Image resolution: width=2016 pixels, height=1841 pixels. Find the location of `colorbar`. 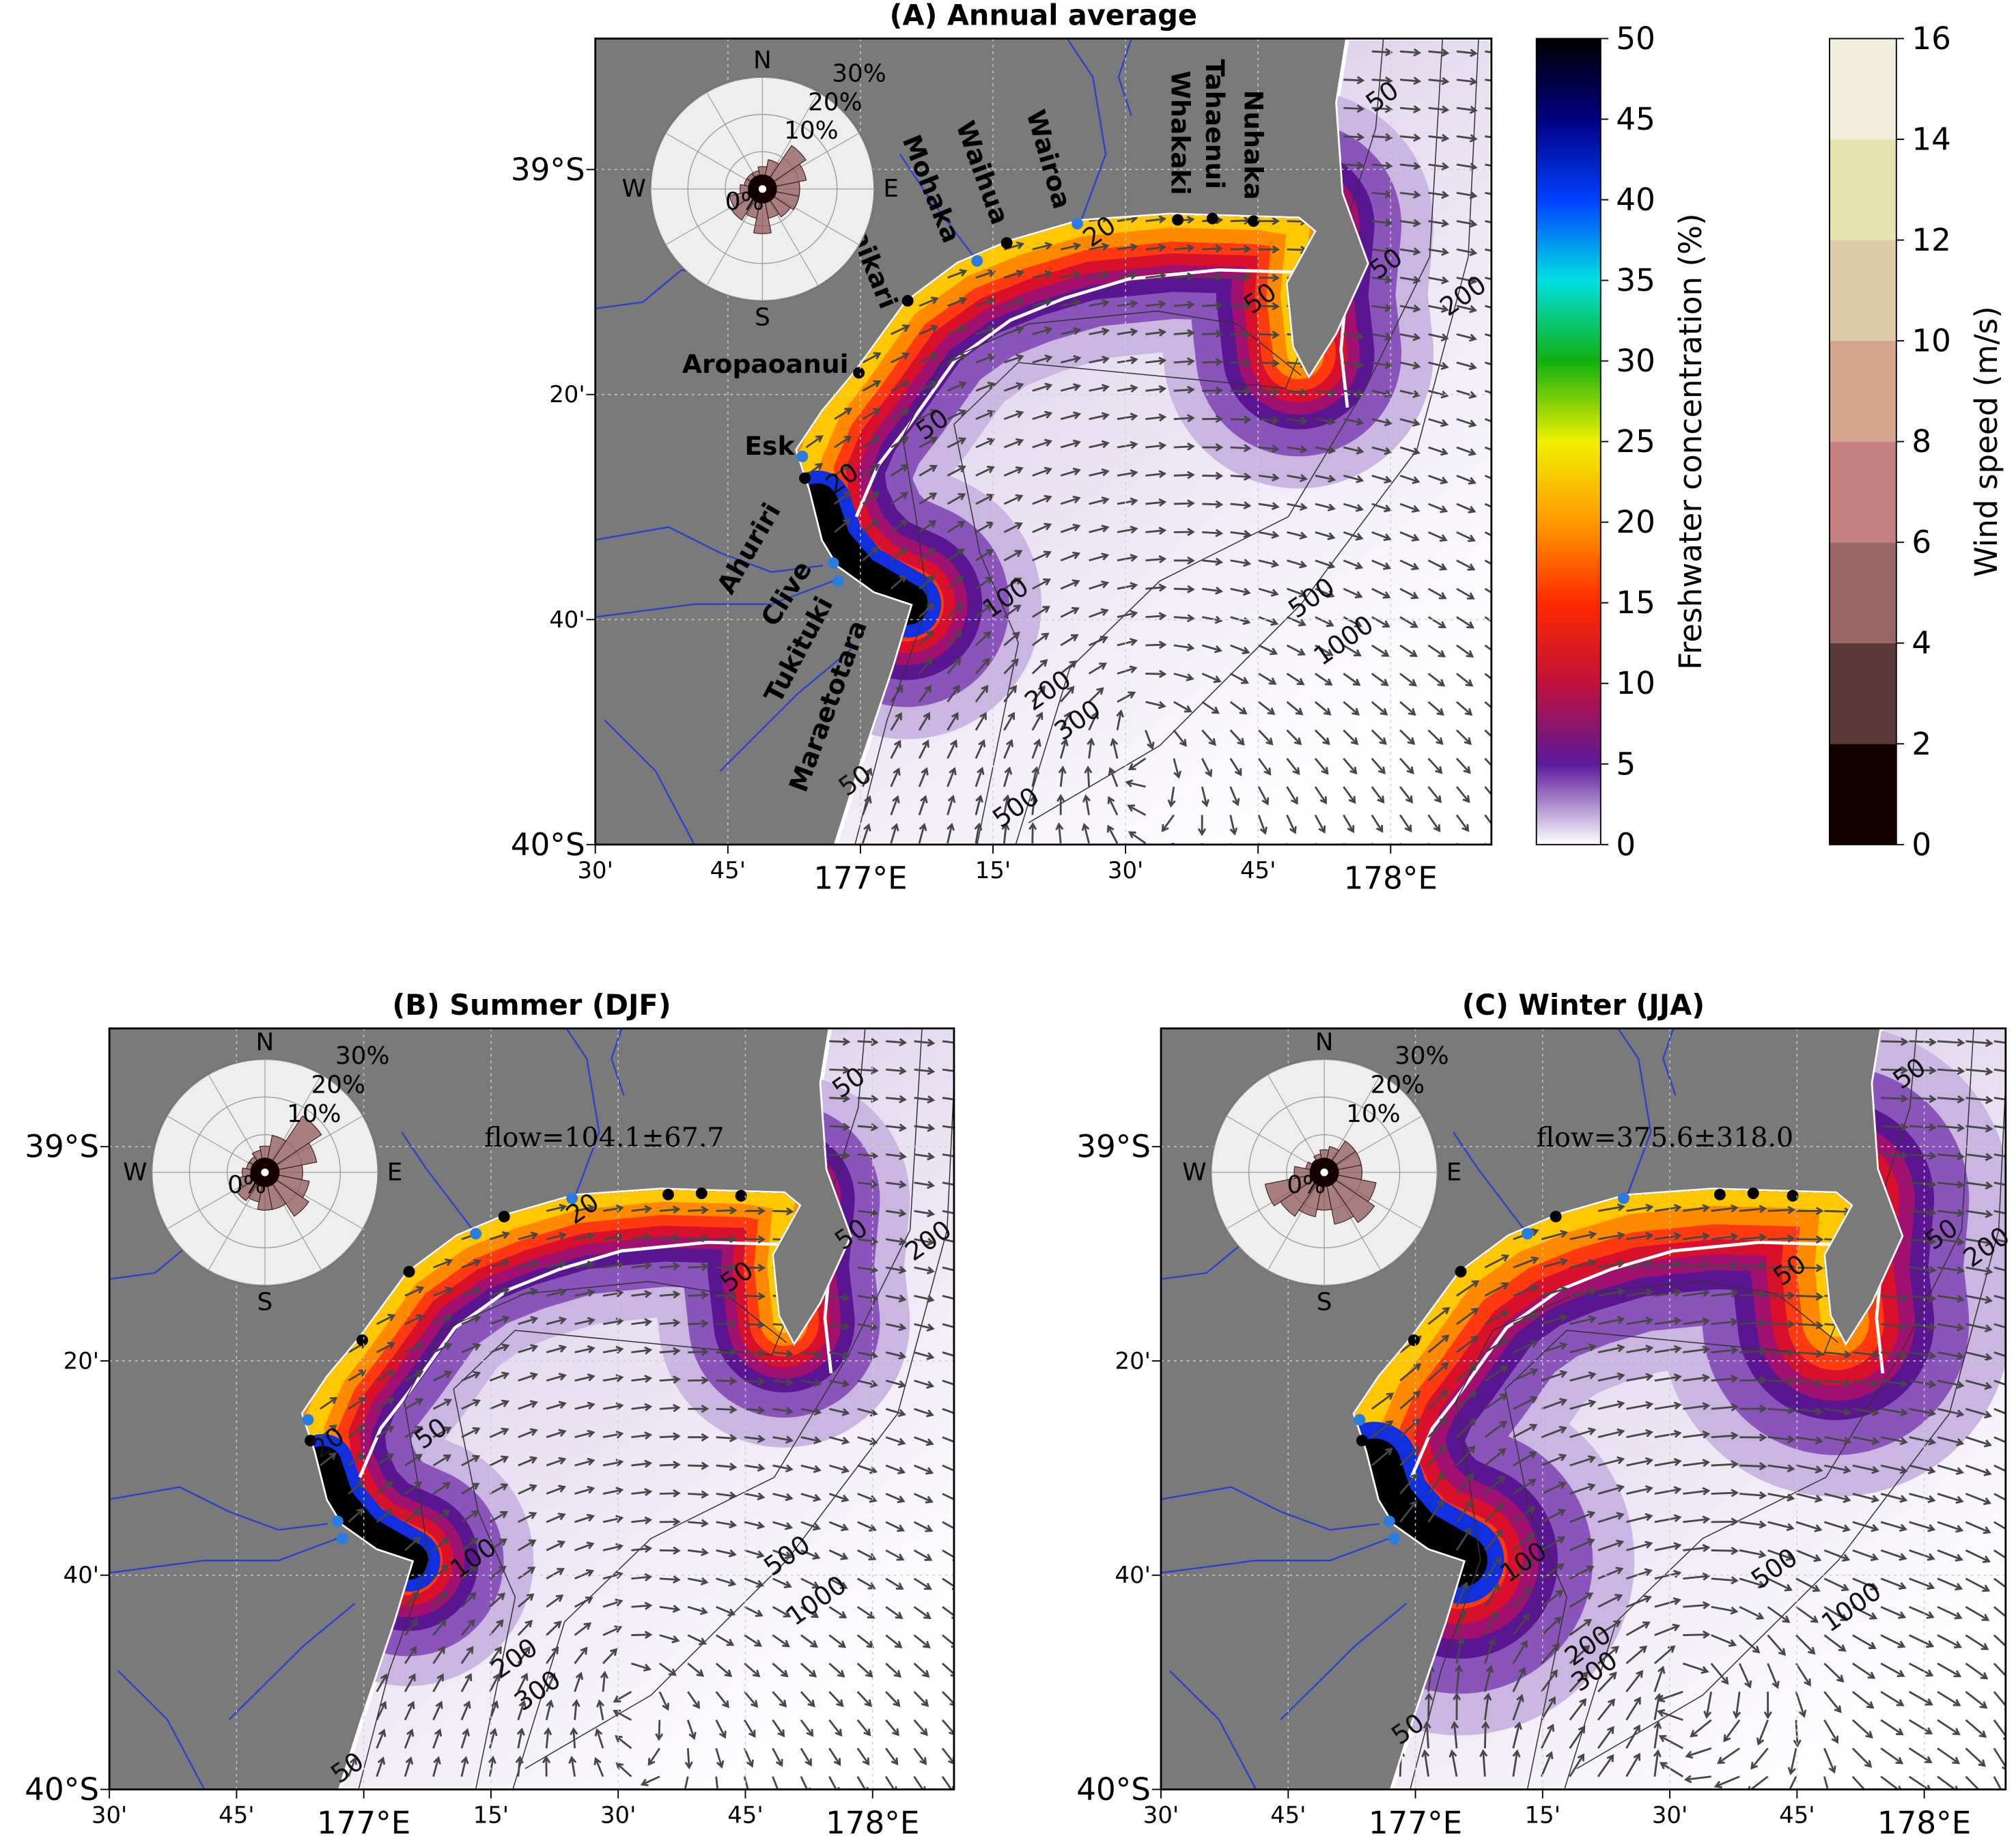

colorbar is located at coordinates (1568, 441).